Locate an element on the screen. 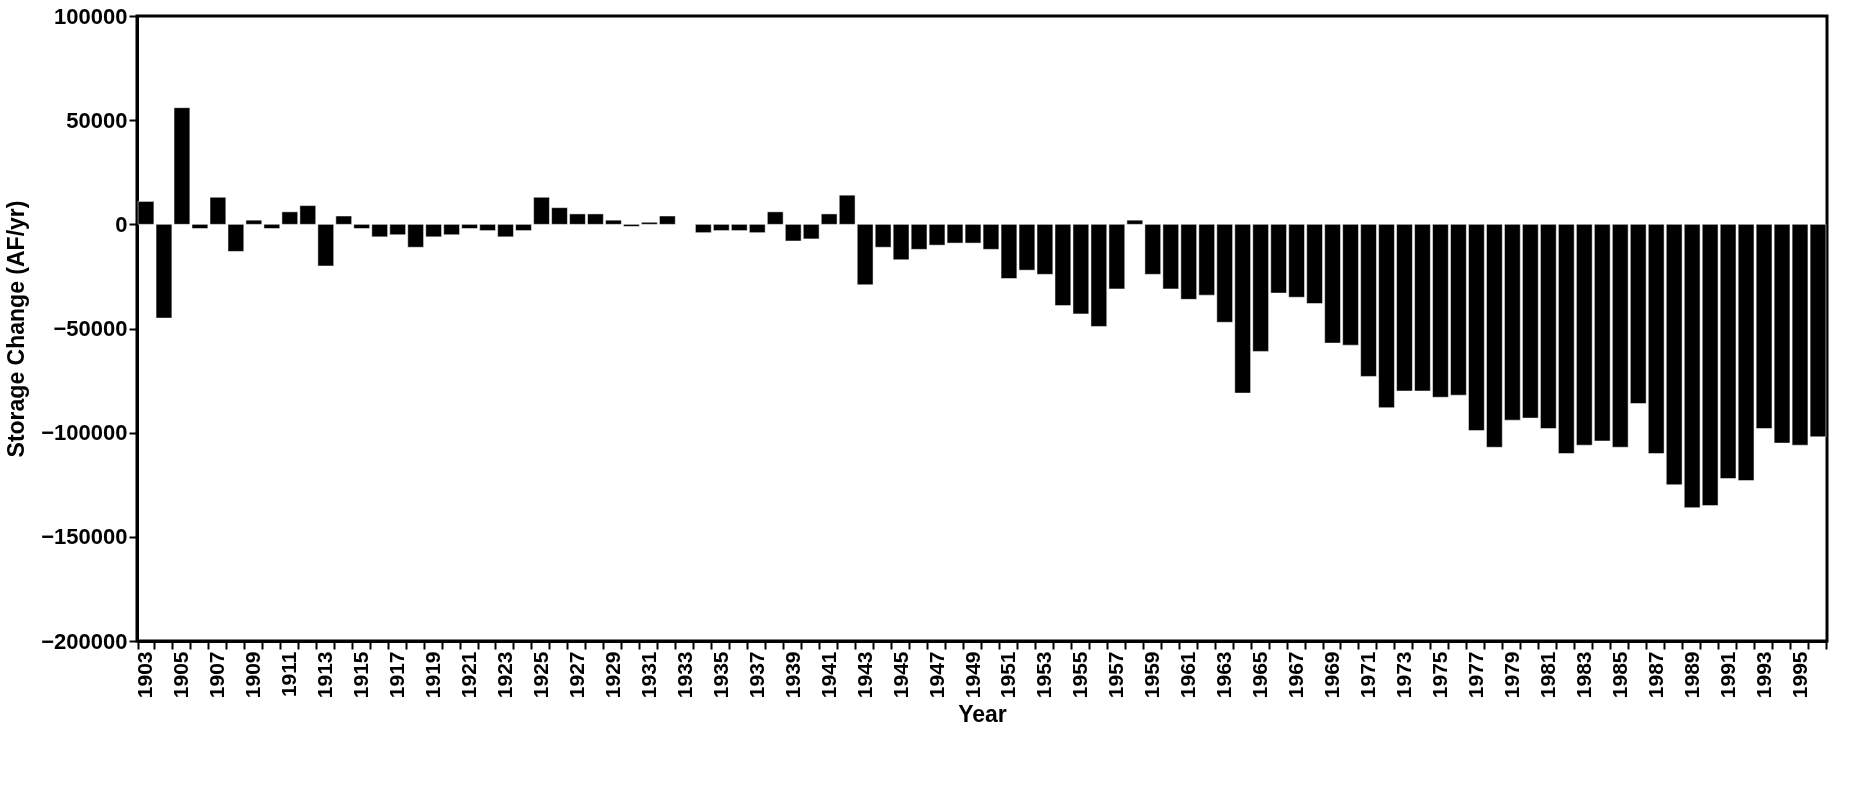 The image size is (1872, 791). x-tick-label: 1925 is located at coordinates (541, 675).